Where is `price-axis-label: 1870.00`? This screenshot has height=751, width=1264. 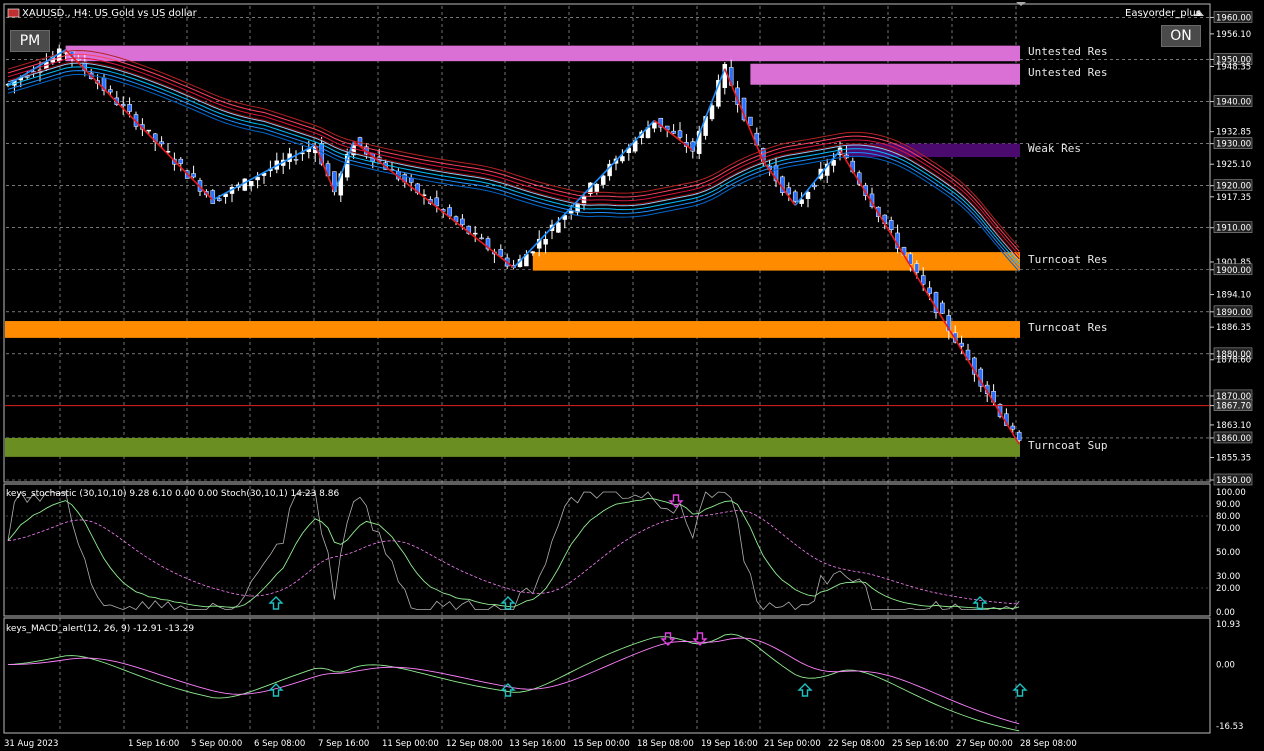 price-axis-label: 1870.00 is located at coordinates (1233, 397).